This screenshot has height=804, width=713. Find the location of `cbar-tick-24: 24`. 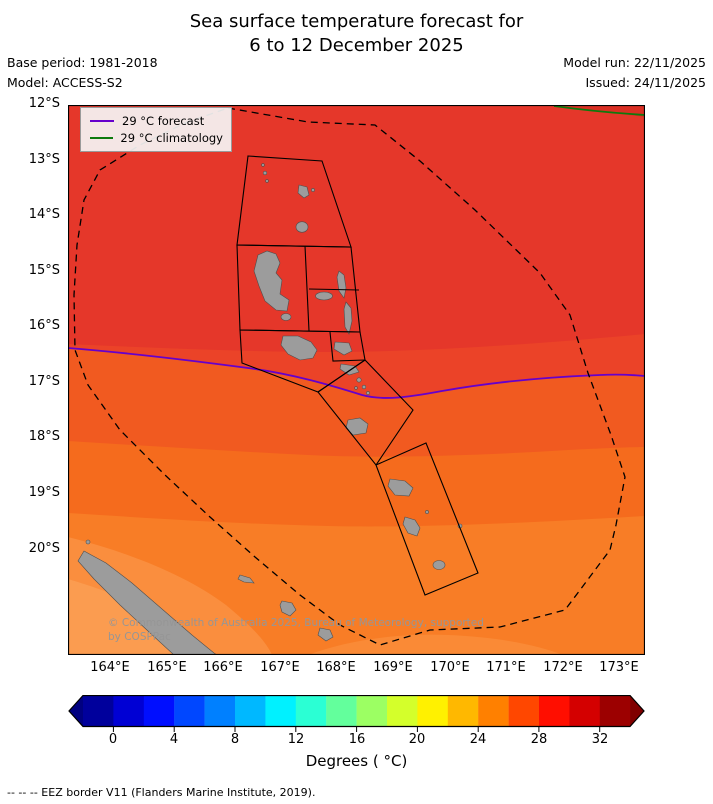

cbar-tick-24: 24 is located at coordinates (478, 739).